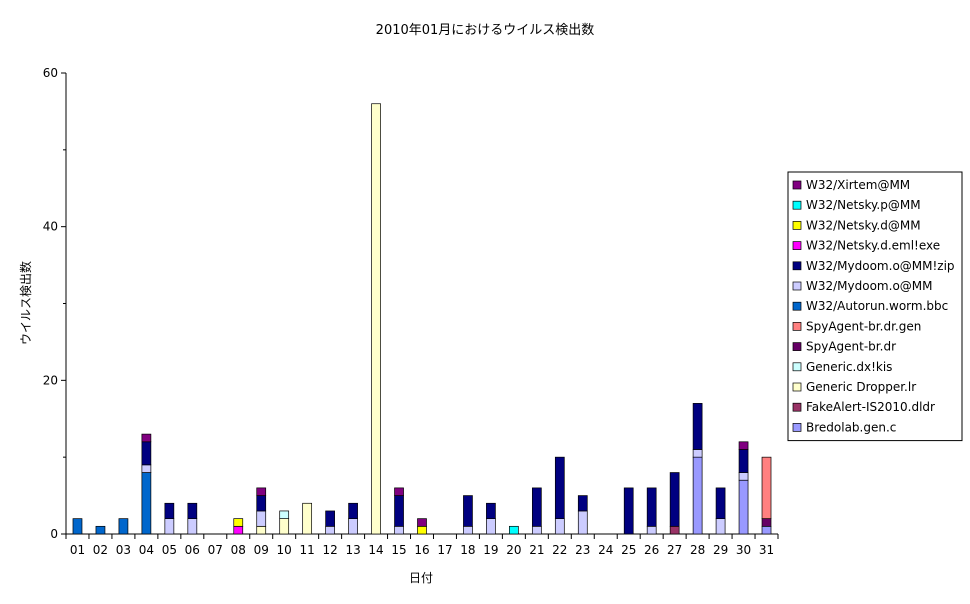  What do you see at coordinates (421, 550) in the screenshot?
I see `x-tick-label: 16` at bounding box center [421, 550].